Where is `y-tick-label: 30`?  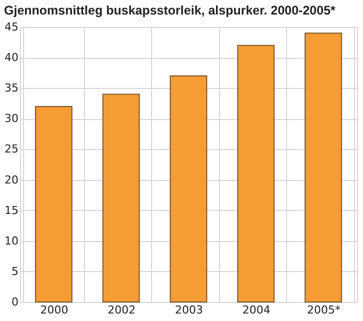 y-tick-label: 30 is located at coordinates (11, 119).